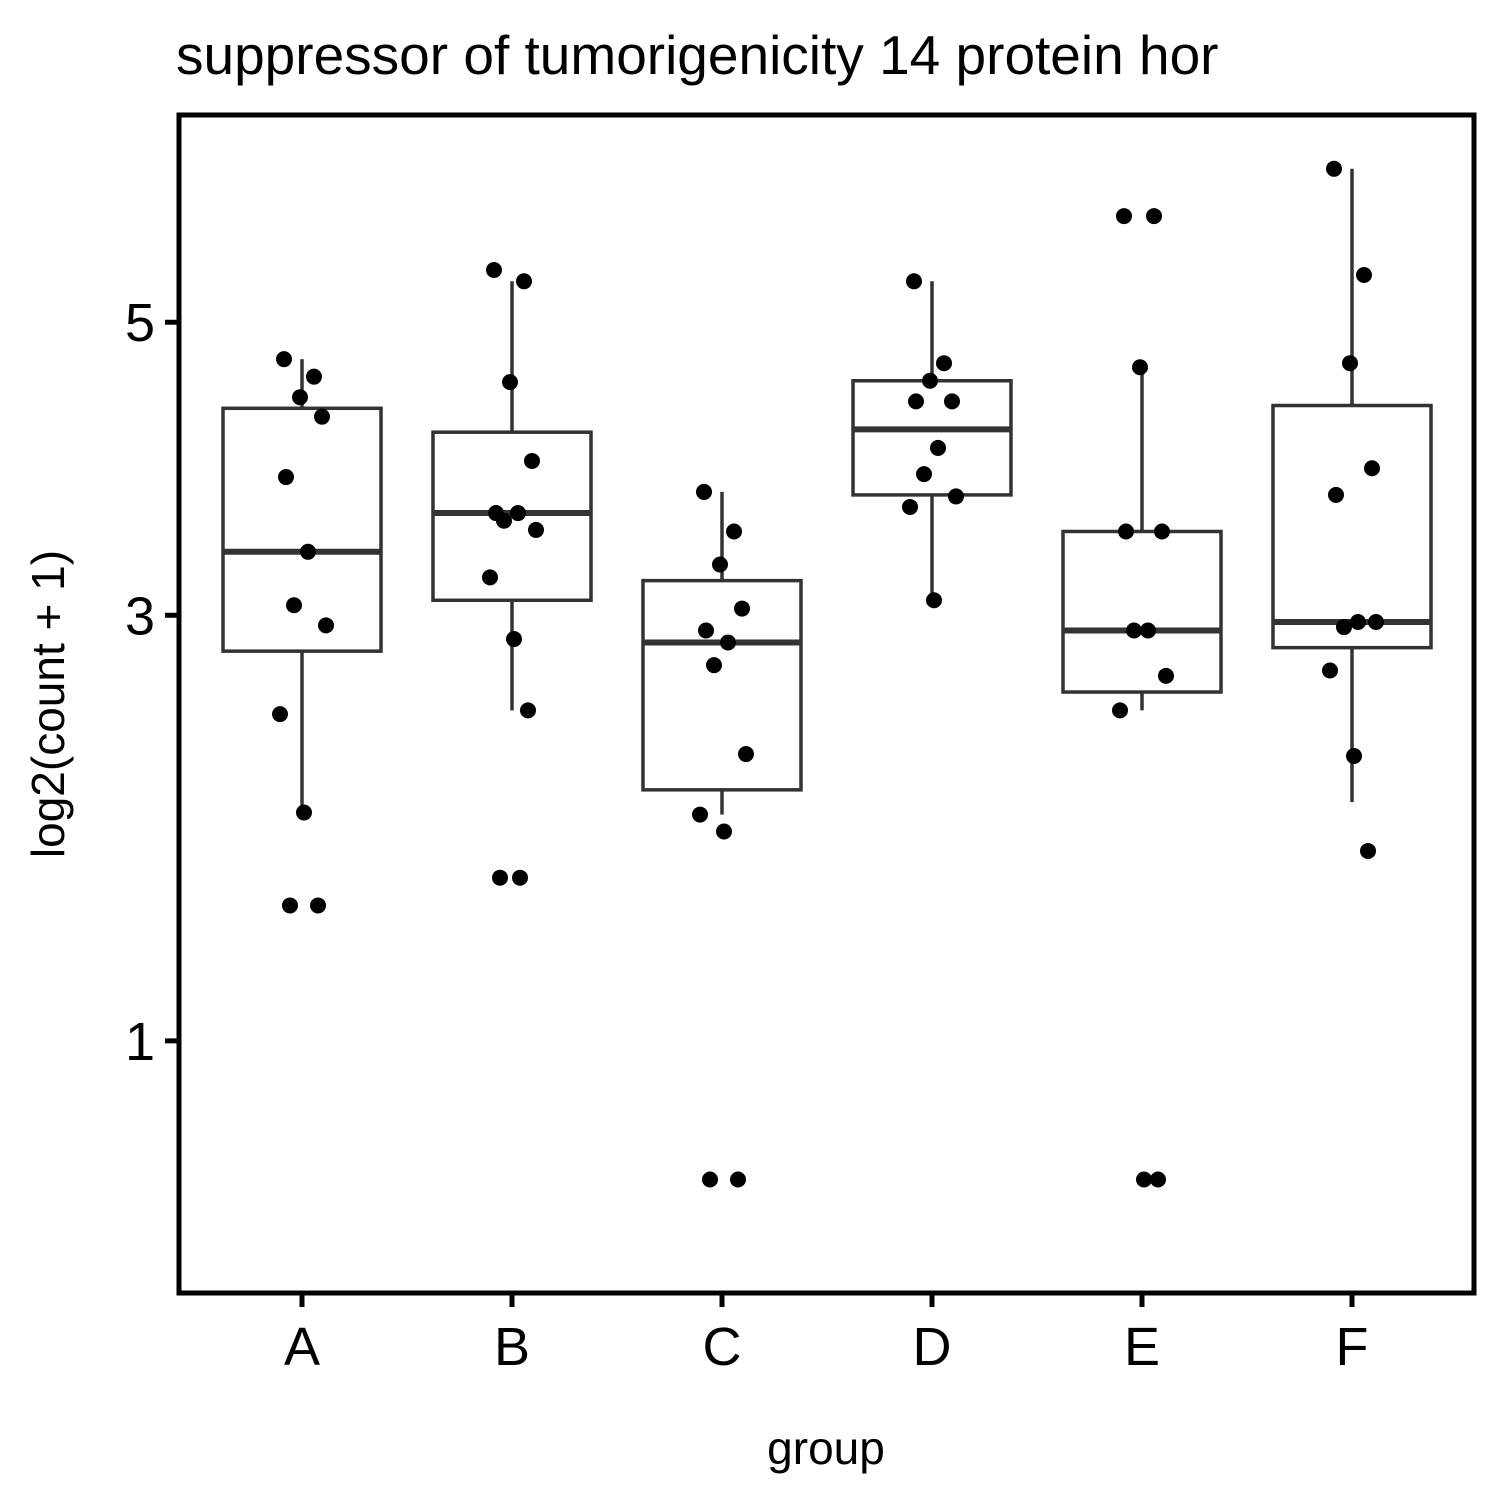 The height and width of the screenshot is (1500, 1500). Describe the element at coordinates (932, 438) in the screenshot. I see `box-D` at that location.